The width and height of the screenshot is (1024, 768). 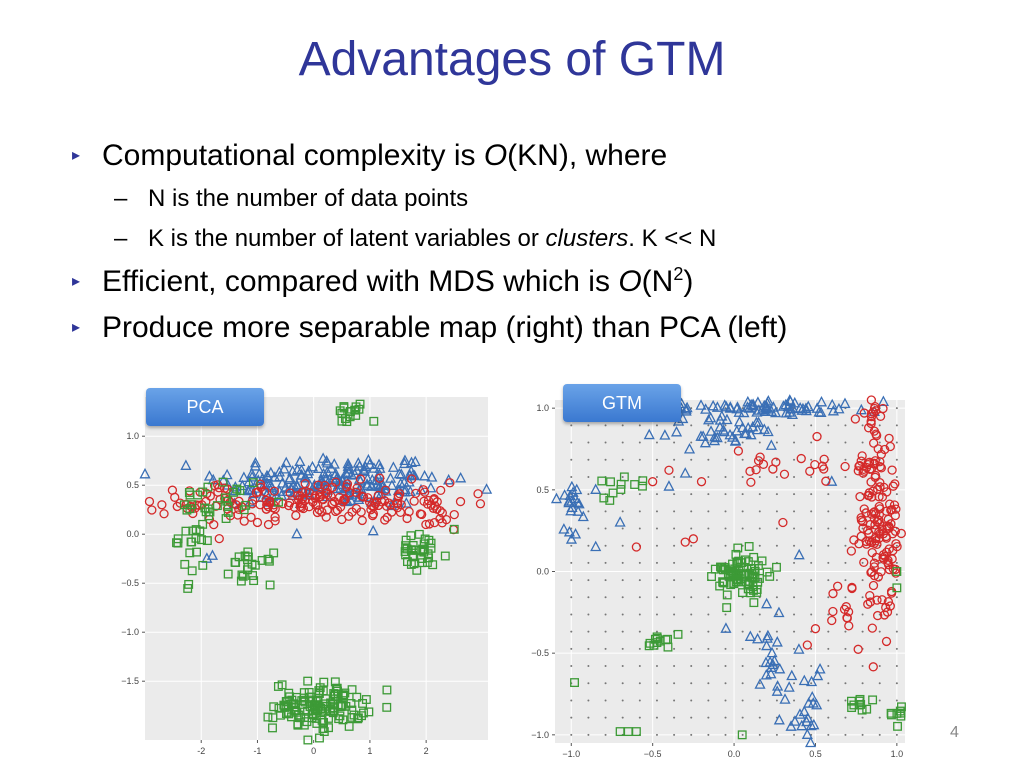 What do you see at coordinates (734, 754) in the screenshot?
I see `x-tick-label: 0.0` at bounding box center [734, 754].